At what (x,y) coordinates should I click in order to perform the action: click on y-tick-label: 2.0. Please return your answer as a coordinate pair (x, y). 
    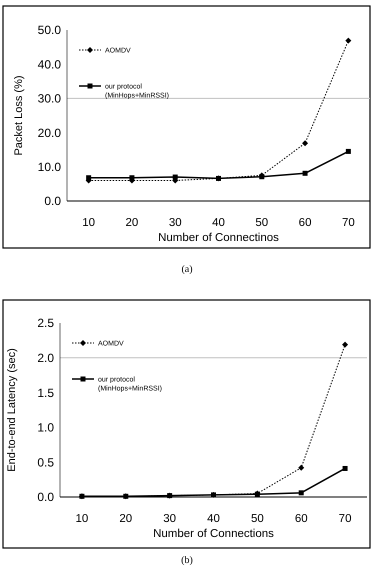
    Looking at the image, I should click on (45, 358).